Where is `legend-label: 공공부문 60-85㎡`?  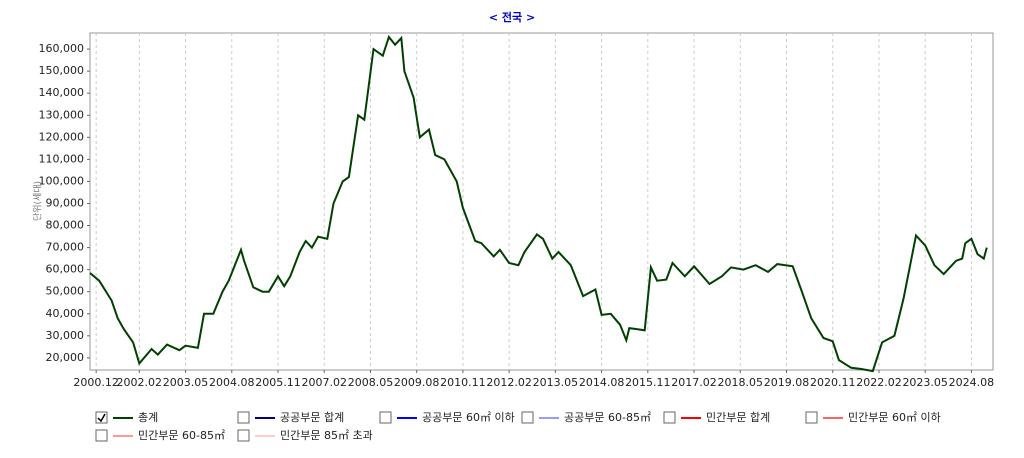
legend-label: 공공부문 60-85㎡ is located at coordinates (607, 417).